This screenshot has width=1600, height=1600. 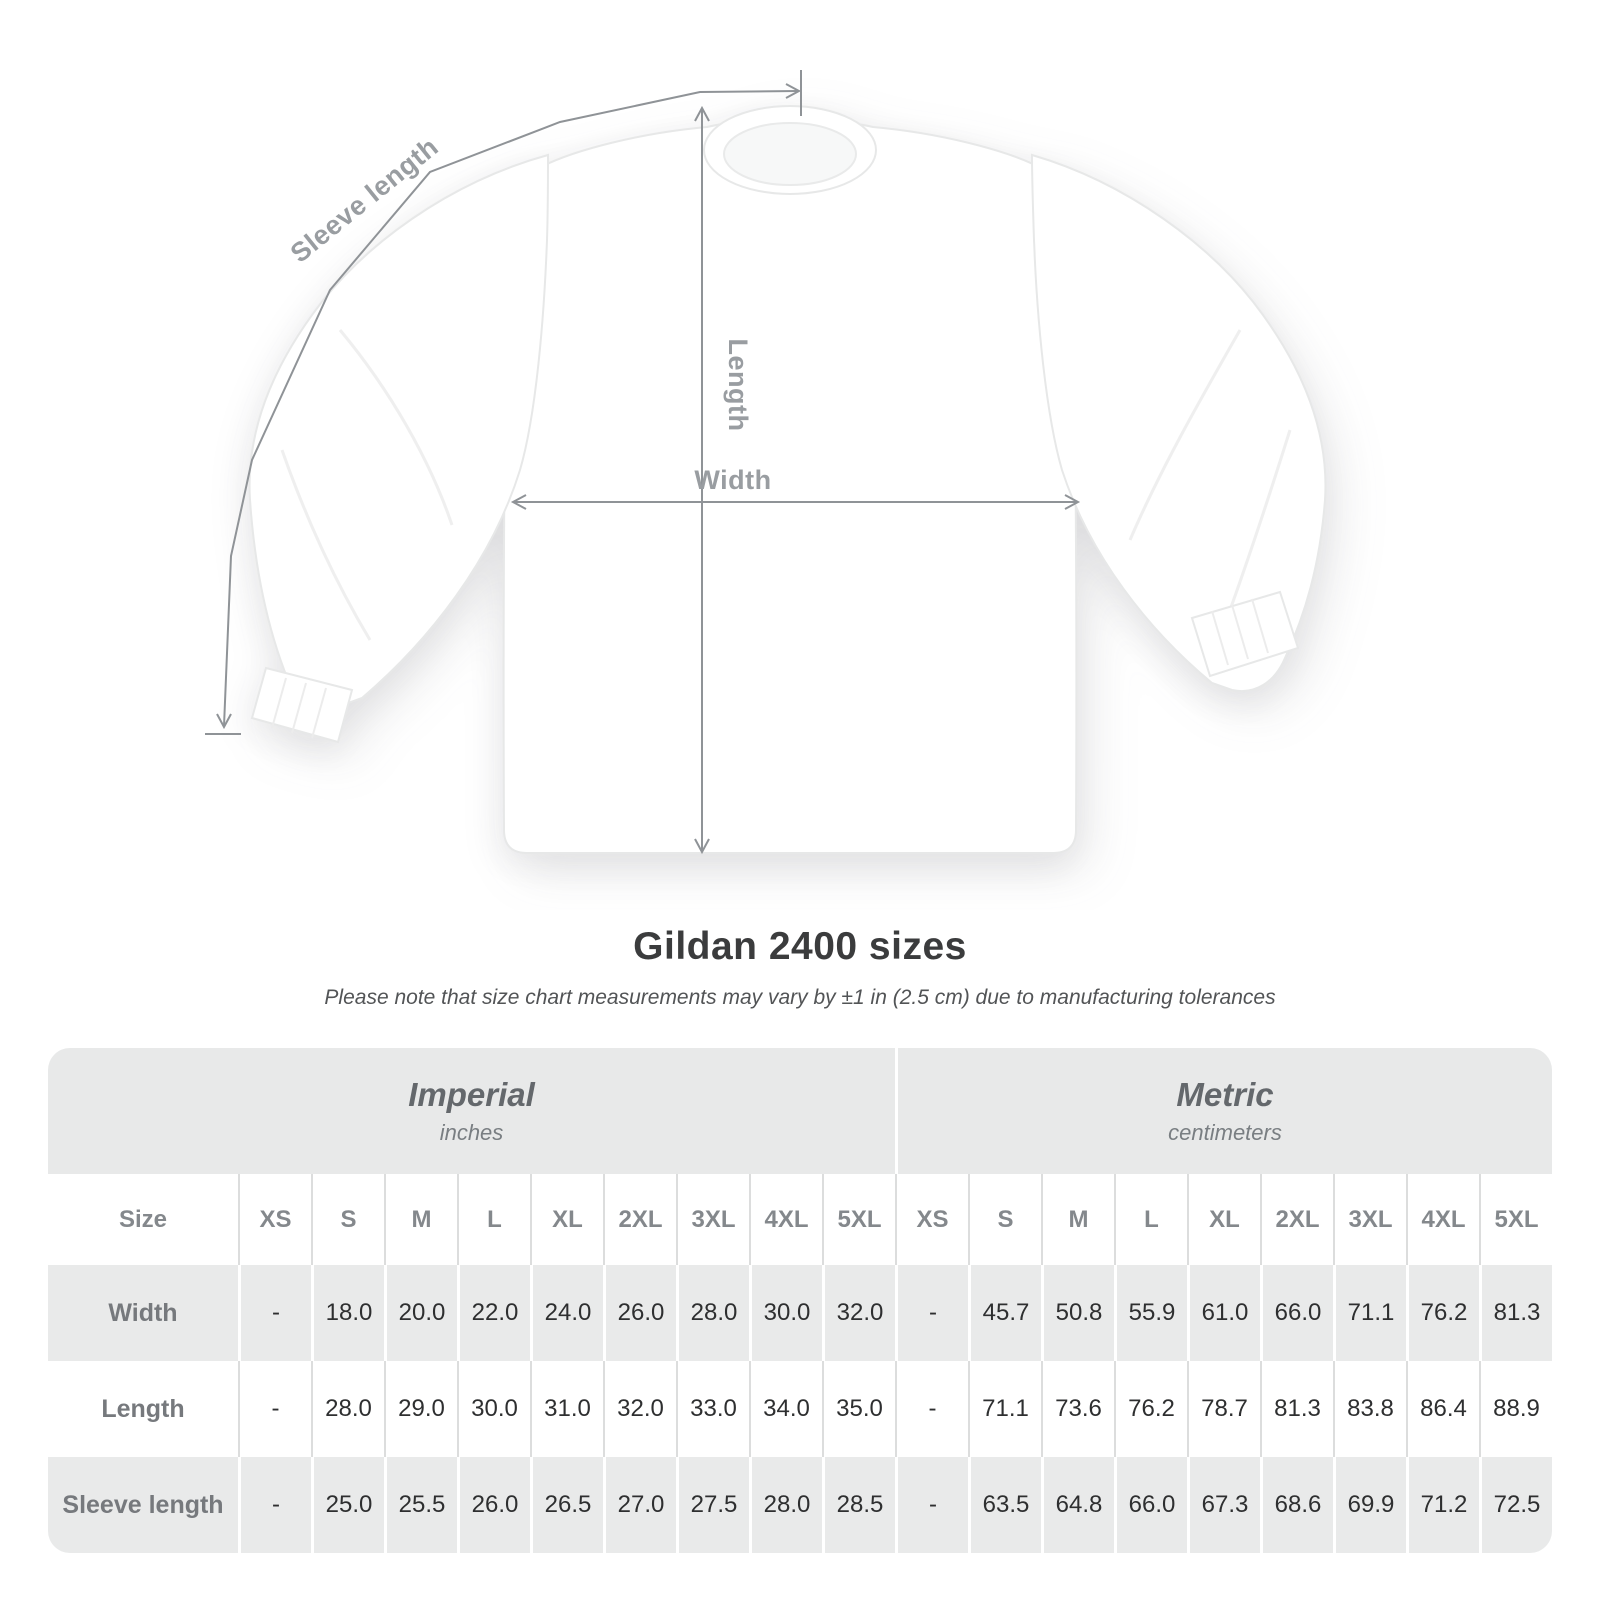 I want to click on shirt-right-cuff, so click(x=1245, y=634).